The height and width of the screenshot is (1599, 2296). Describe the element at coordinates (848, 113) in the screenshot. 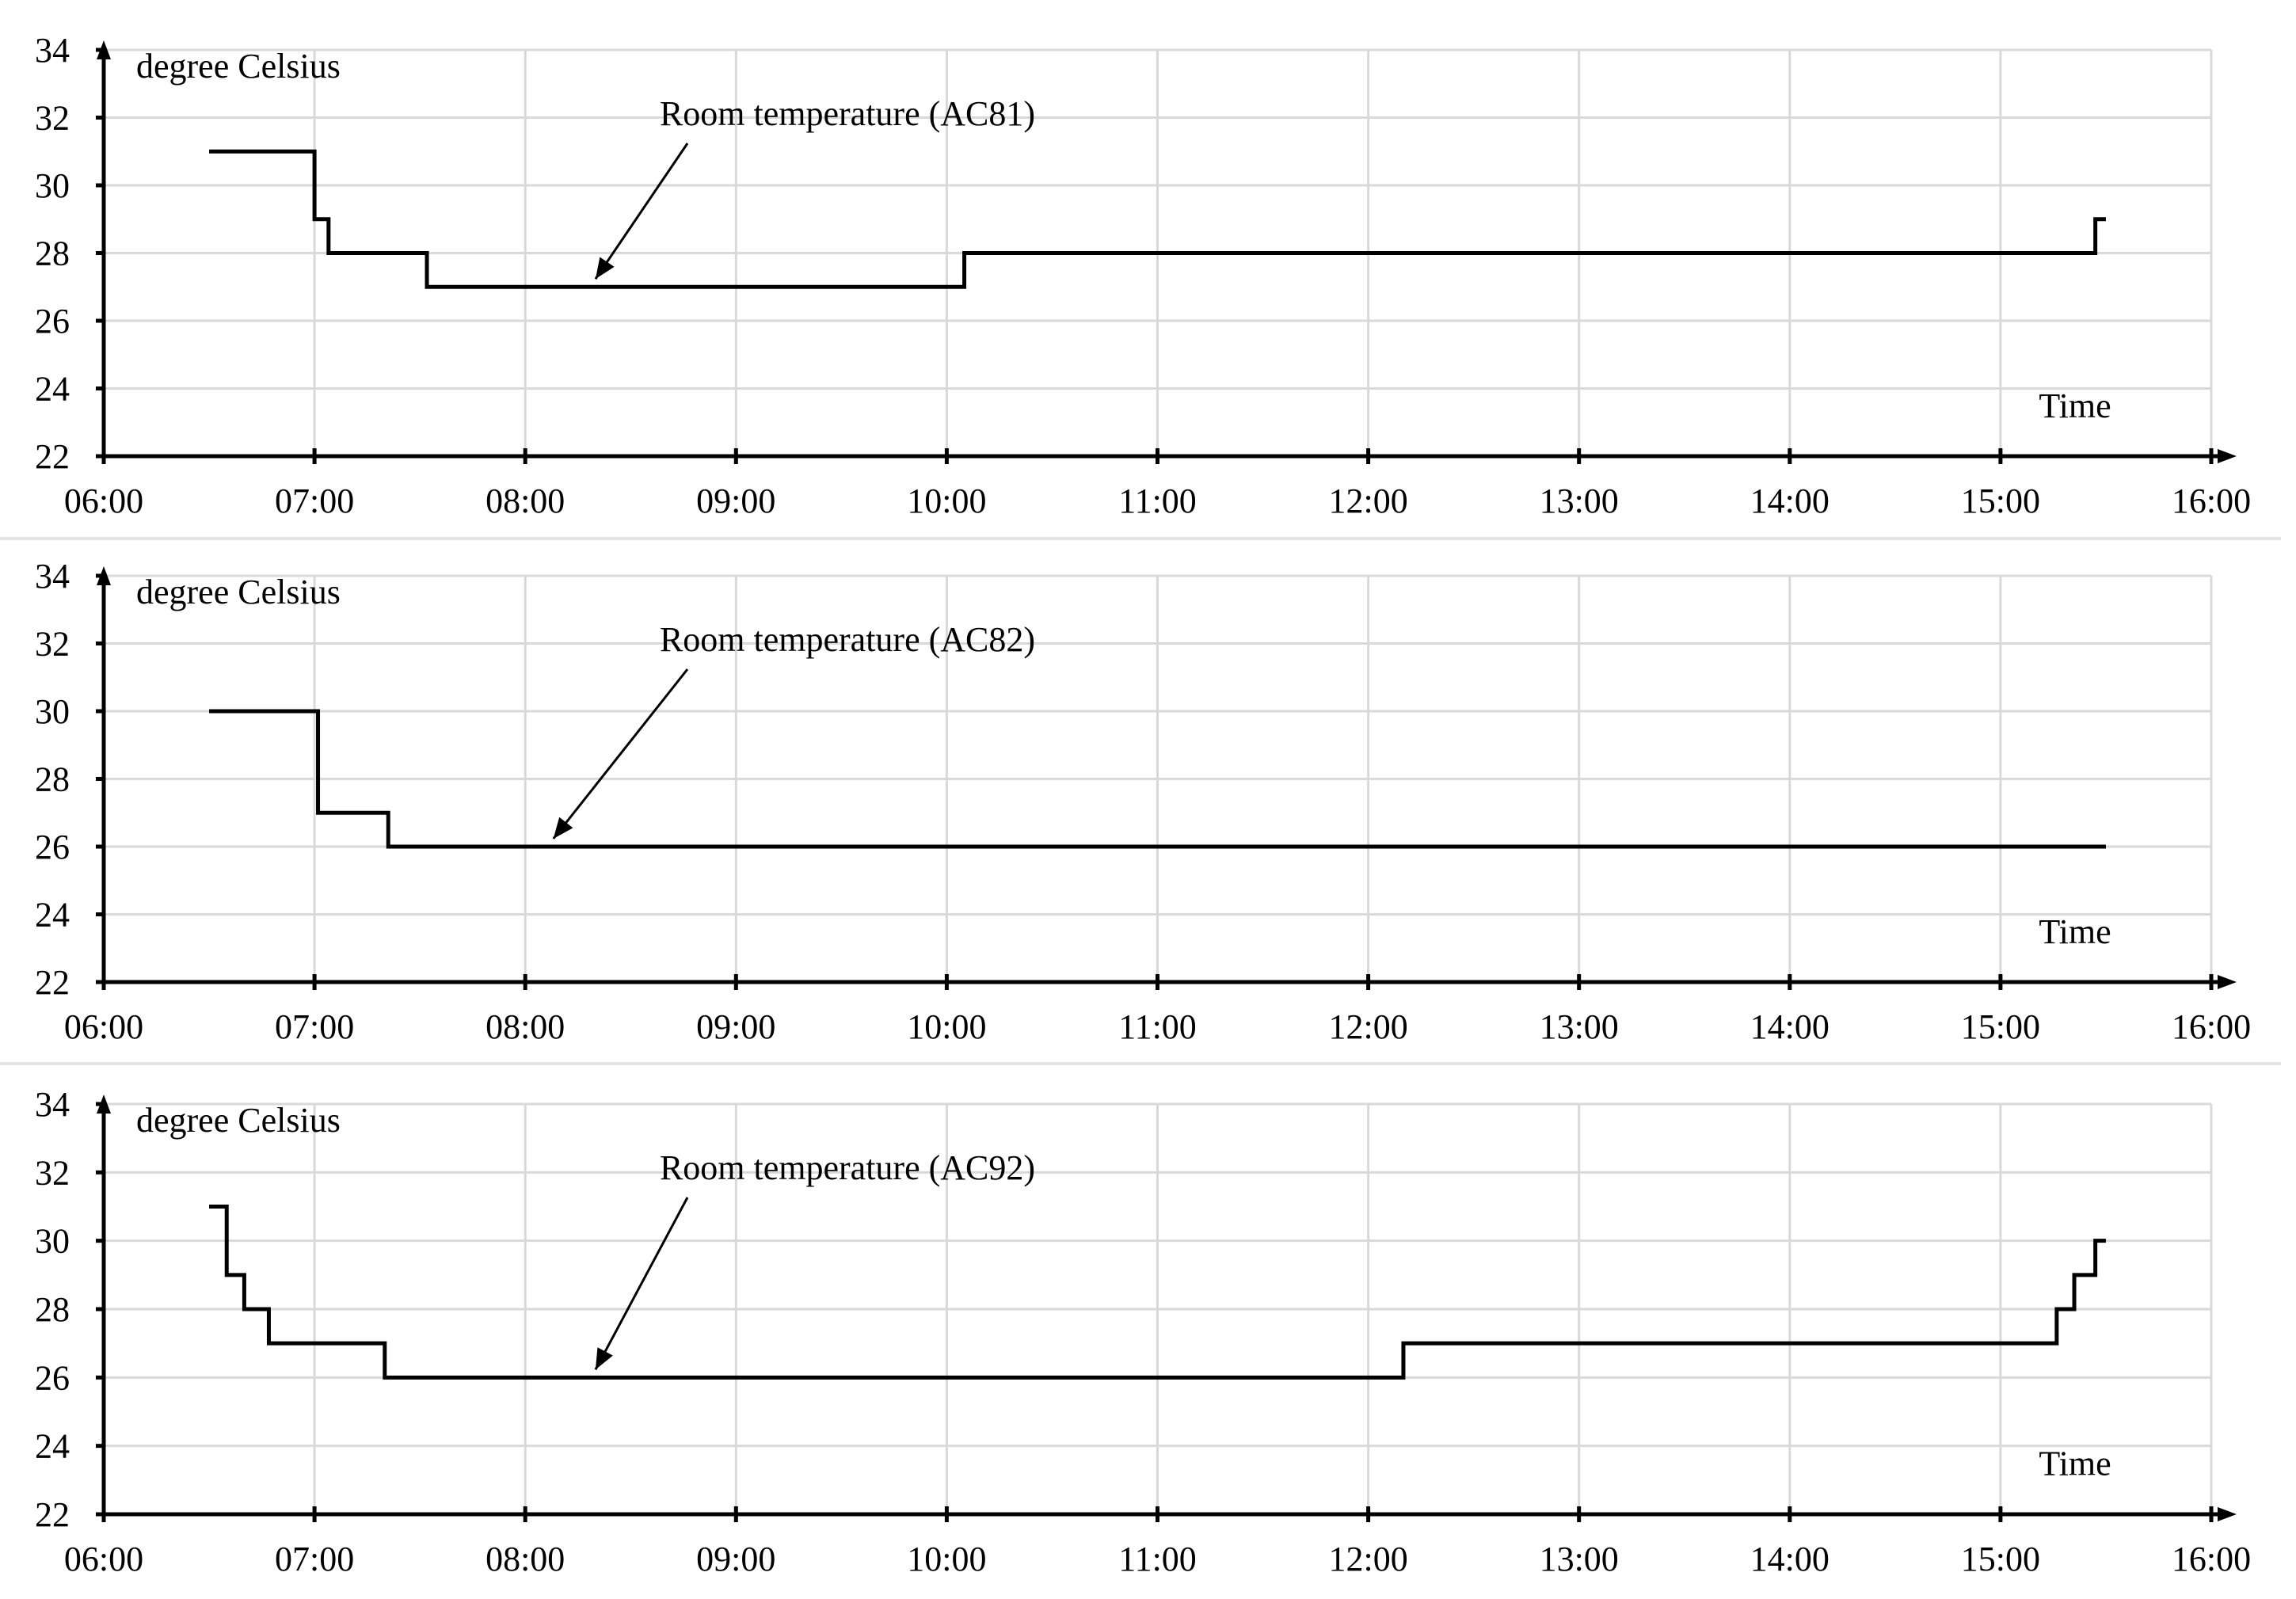

I see `series-annotation: Room temperature (AC81)` at that location.